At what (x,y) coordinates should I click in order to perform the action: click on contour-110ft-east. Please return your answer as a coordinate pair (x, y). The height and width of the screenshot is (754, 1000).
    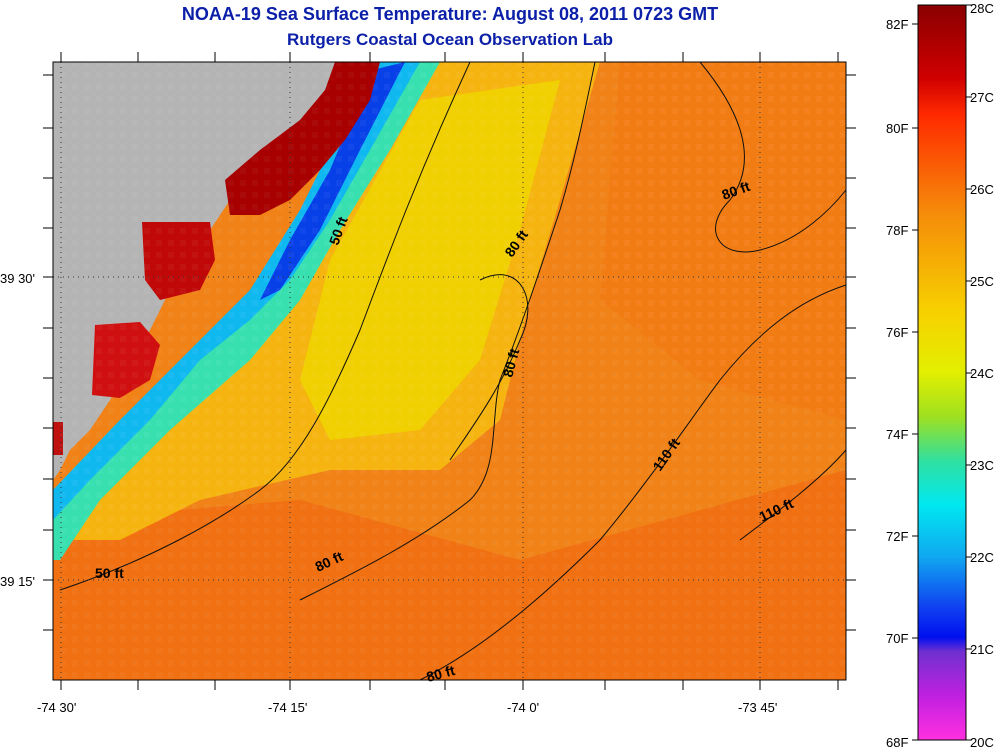
    Looking at the image, I should click on (792, 495).